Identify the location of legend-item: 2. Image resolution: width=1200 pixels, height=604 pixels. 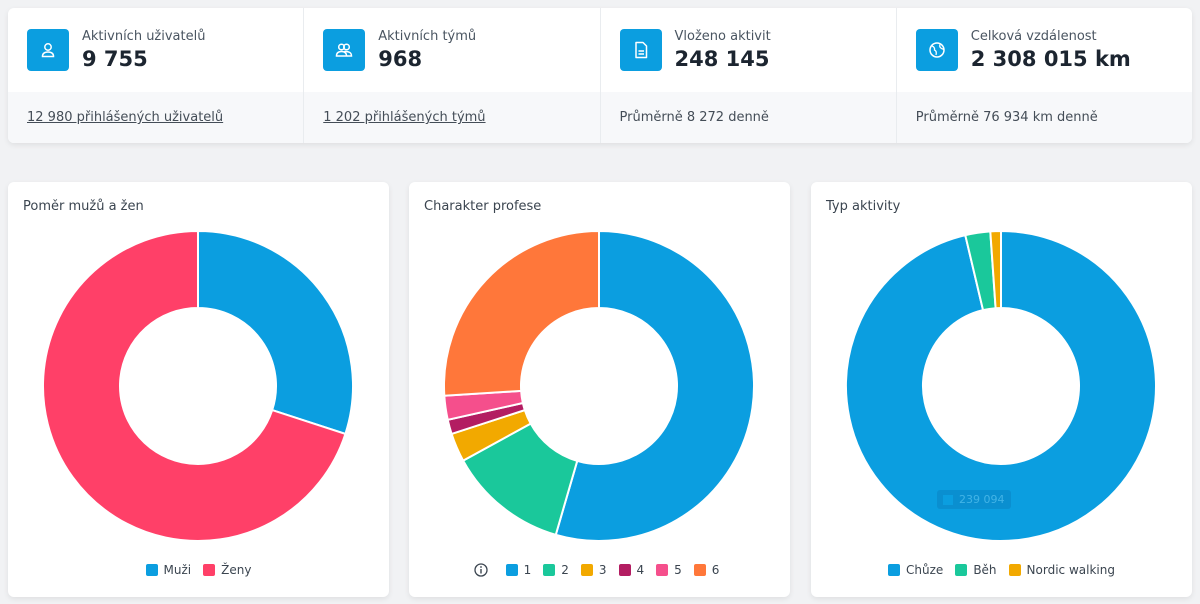
(556, 570).